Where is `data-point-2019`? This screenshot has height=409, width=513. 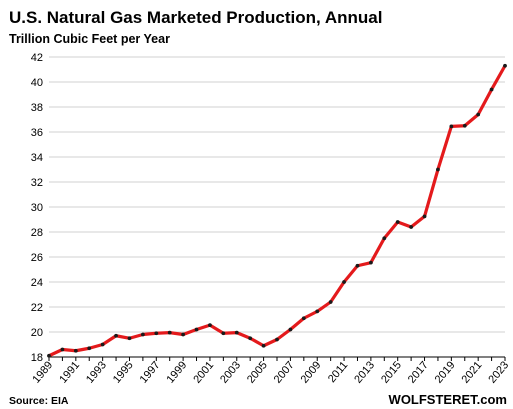 data-point-2019 is located at coordinates (451, 126).